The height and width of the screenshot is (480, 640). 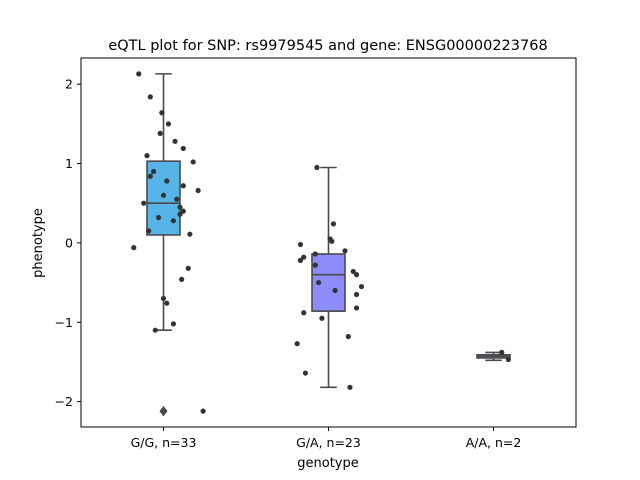 What do you see at coordinates (163, 411) in the screenshot?
I see `outlier-marker` at bounding box center [163, 411].